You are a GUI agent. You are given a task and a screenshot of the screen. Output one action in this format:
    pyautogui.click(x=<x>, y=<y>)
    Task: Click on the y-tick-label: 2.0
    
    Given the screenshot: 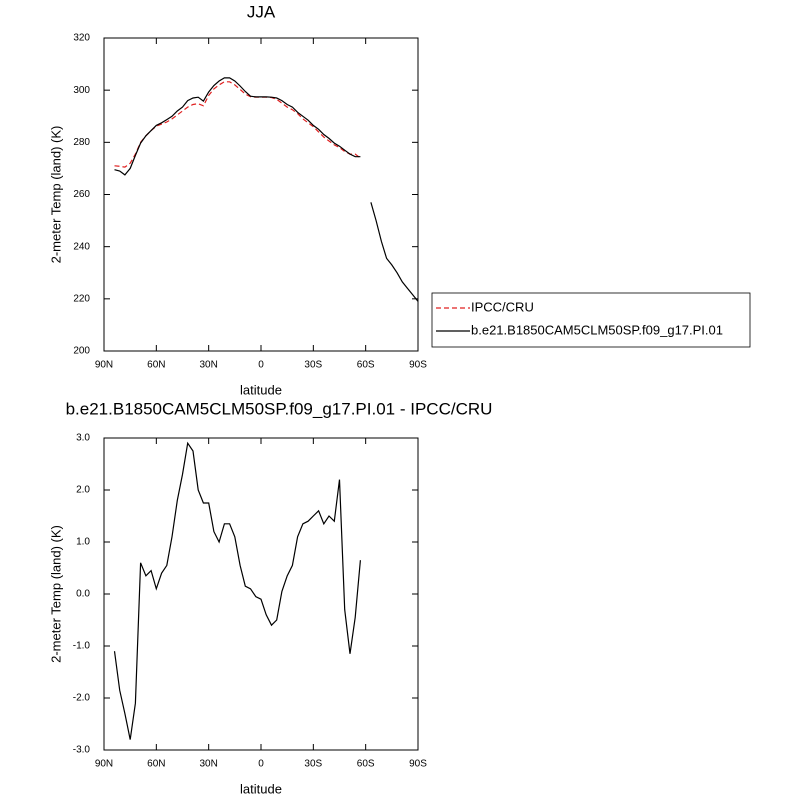 What is the action you would take?
    pyautogui.click(x=83, y=490)
    